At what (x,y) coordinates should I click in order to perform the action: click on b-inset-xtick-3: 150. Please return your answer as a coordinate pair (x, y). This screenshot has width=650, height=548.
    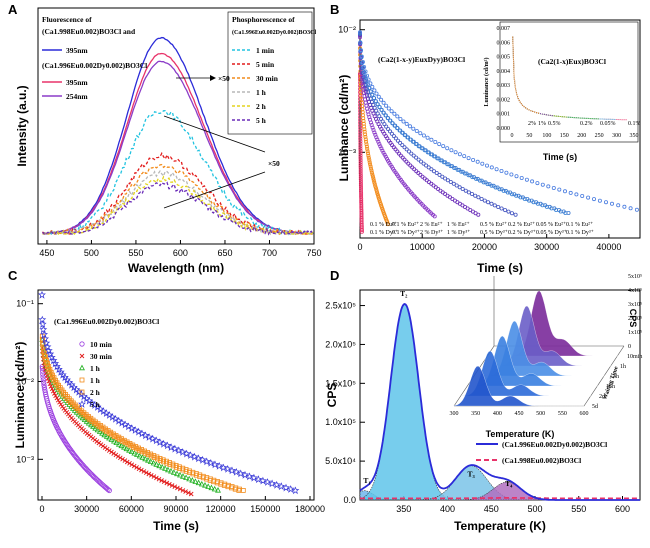
    Looking at the image, I should click on (564, 136).